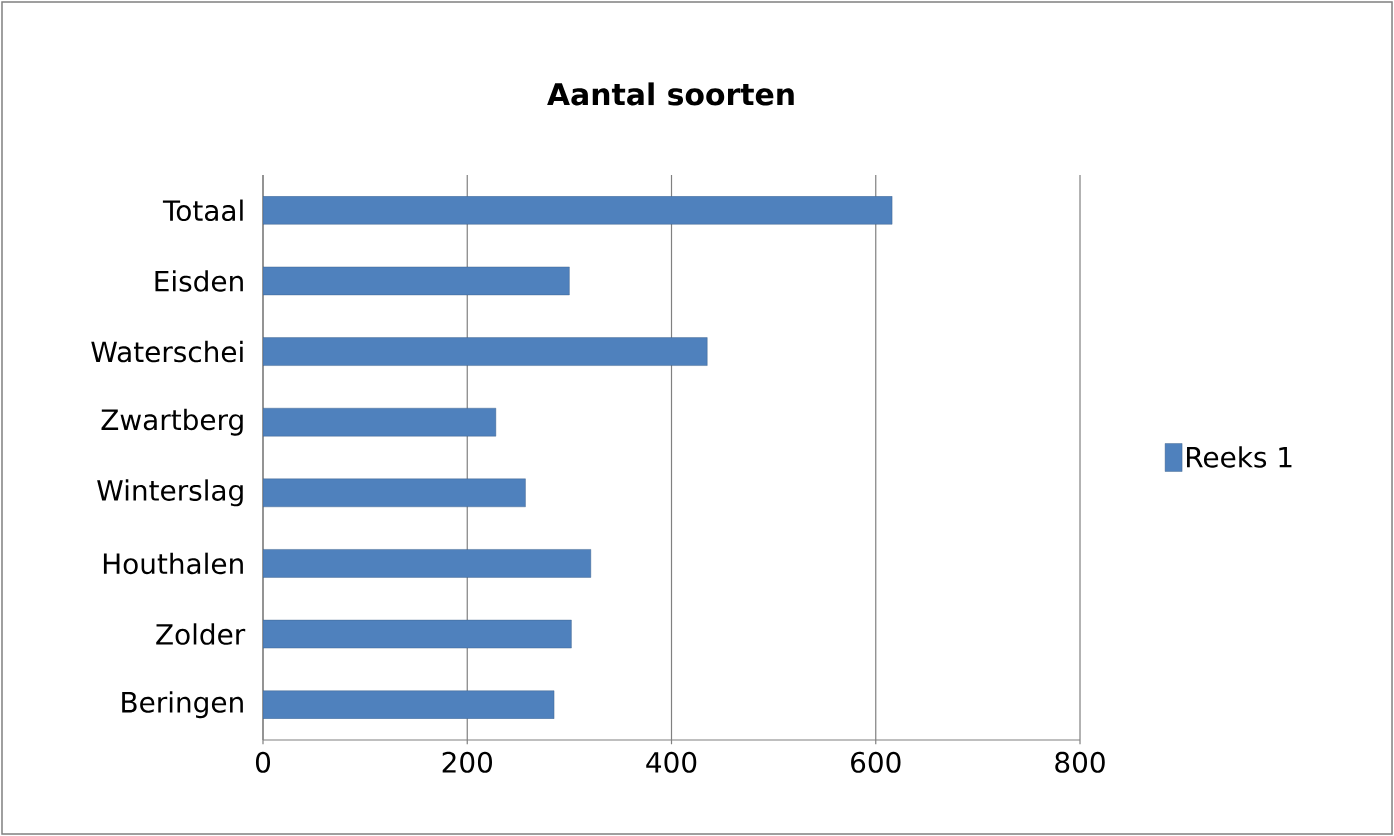 This screenshot has width=1394, height=836. What do you see at coordinates (182, 705) in the screenshot?
I see `y-tick-label: Beringen` at bounding box center [182, 705].